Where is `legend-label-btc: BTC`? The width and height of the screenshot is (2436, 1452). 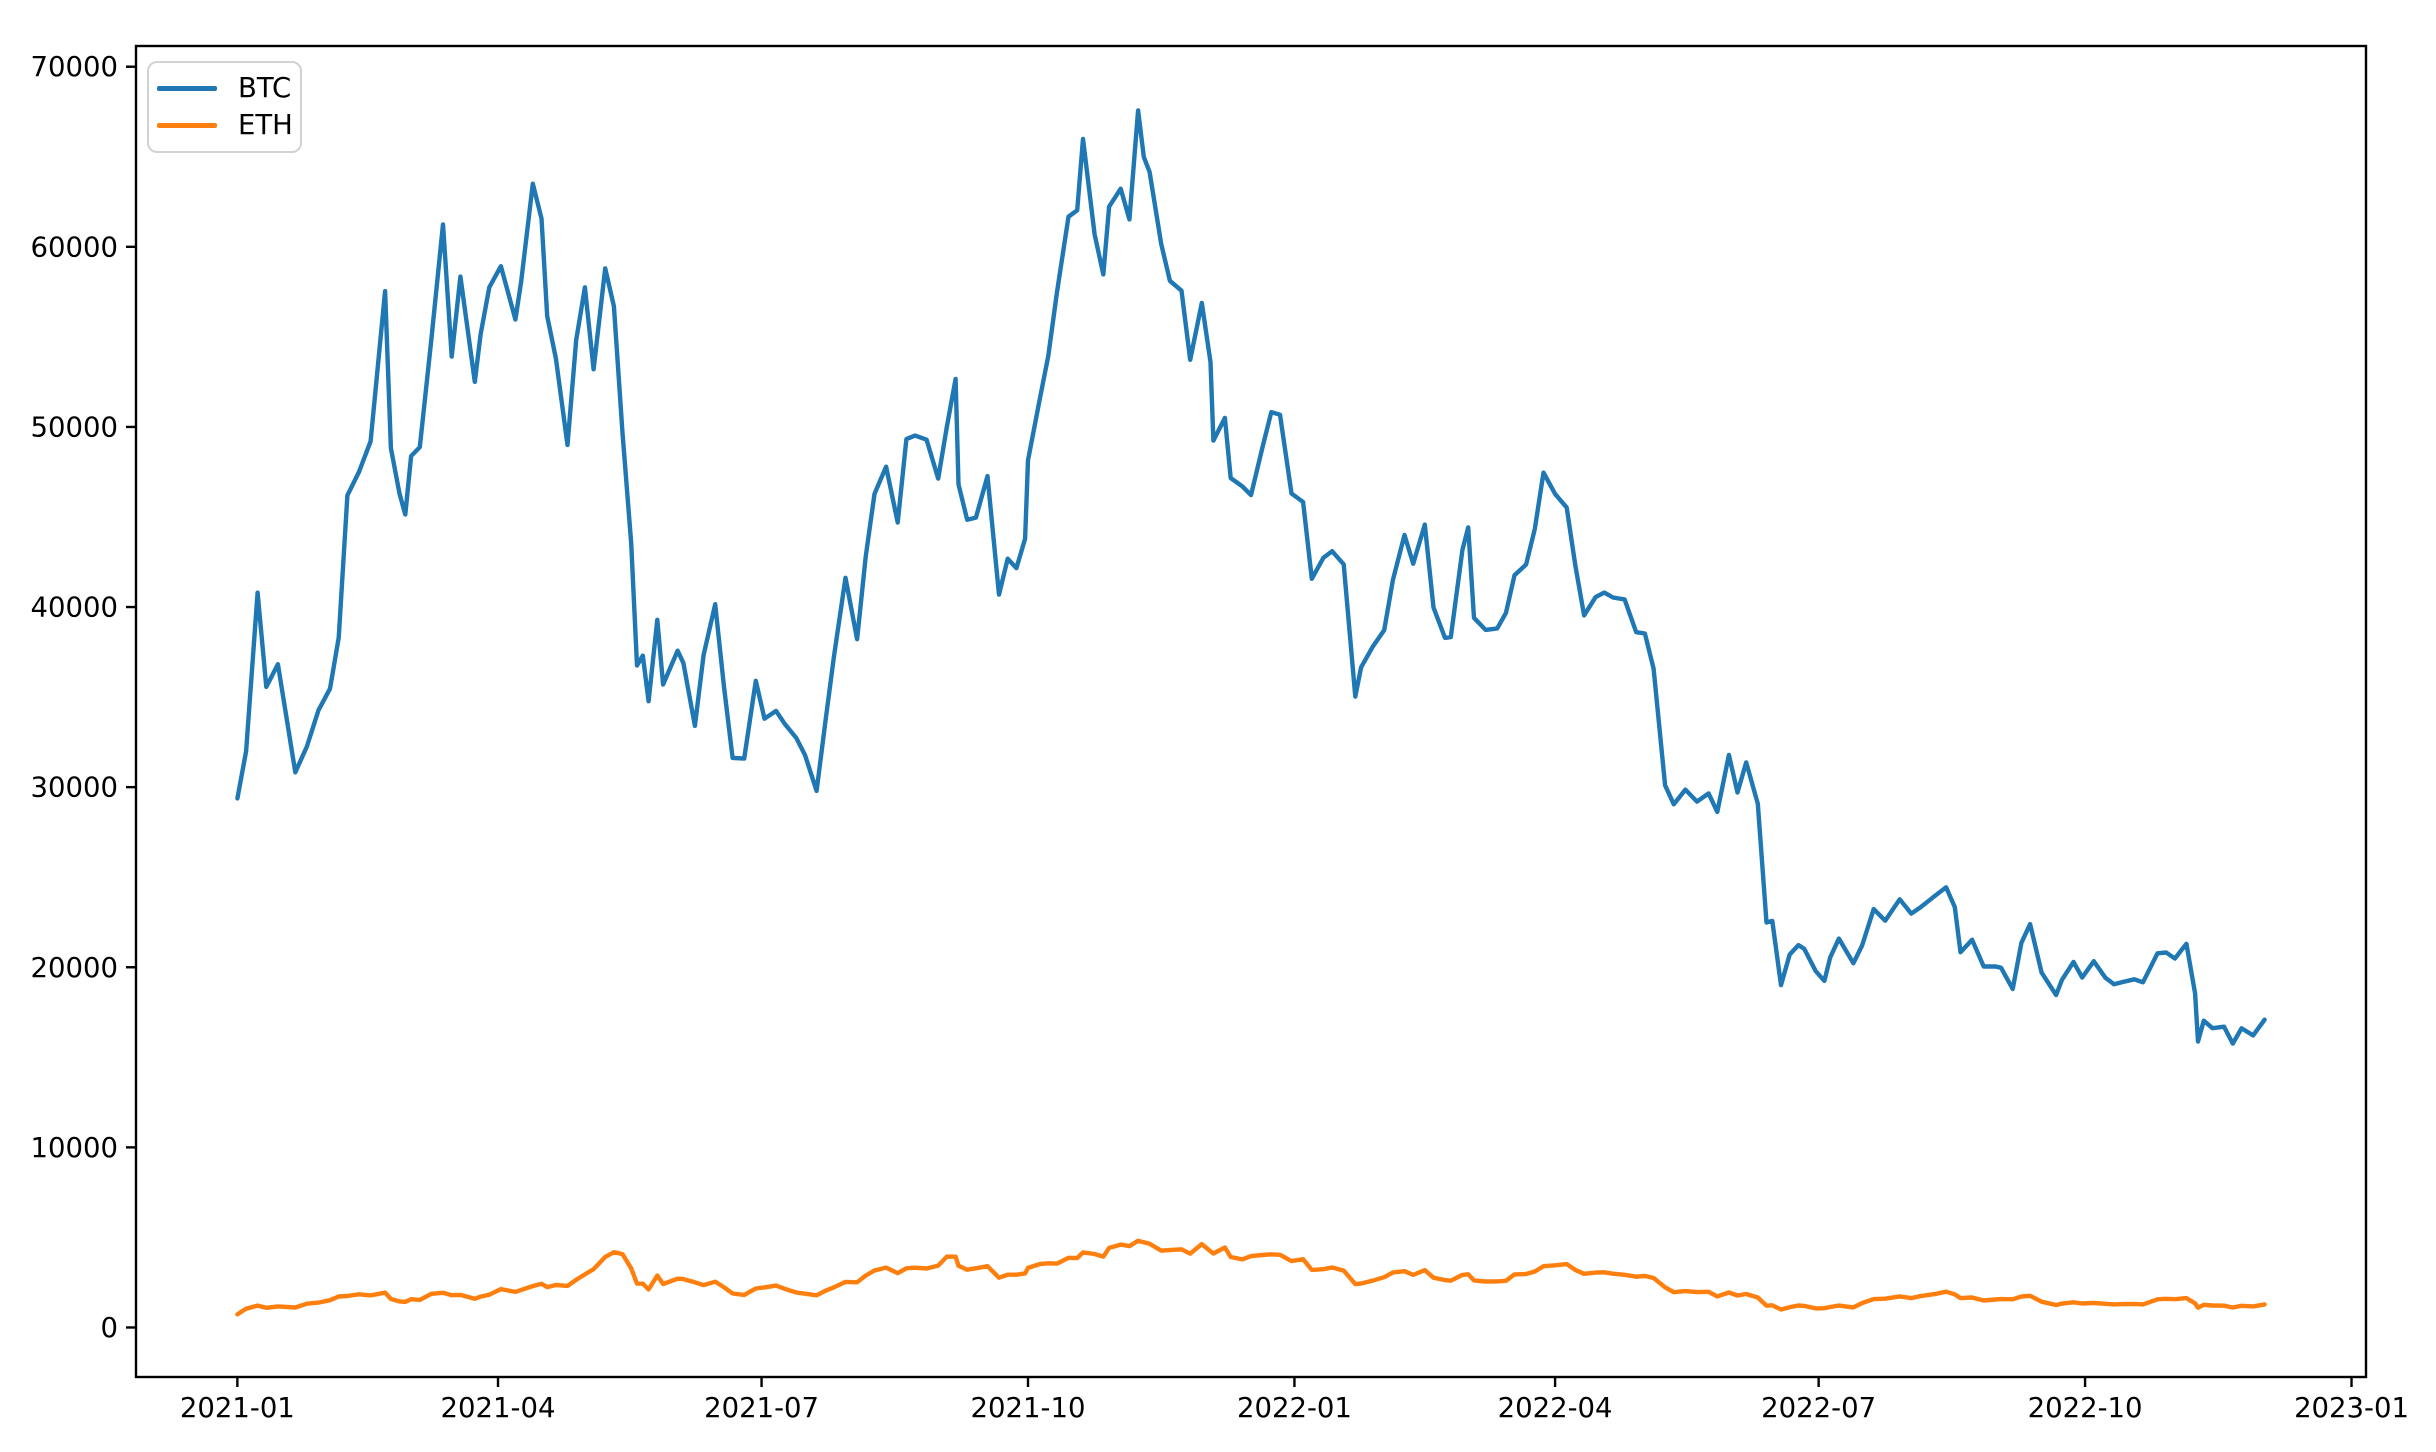 legend-label-btc: BTC is located at coordinates (265, 87).